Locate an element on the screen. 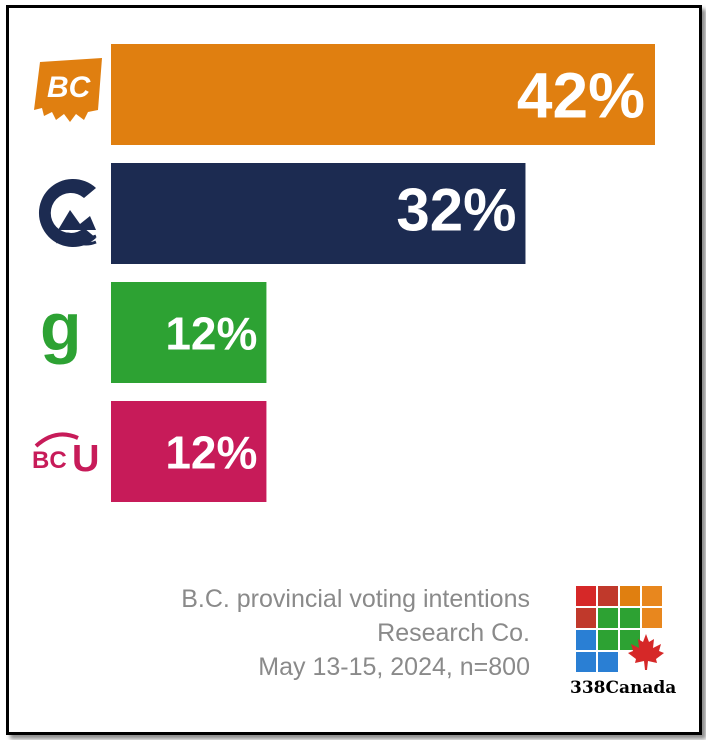 The height and width of the screenshot is (740, 706). brand-logo: 338Canada is located at coordinates (625, 644).